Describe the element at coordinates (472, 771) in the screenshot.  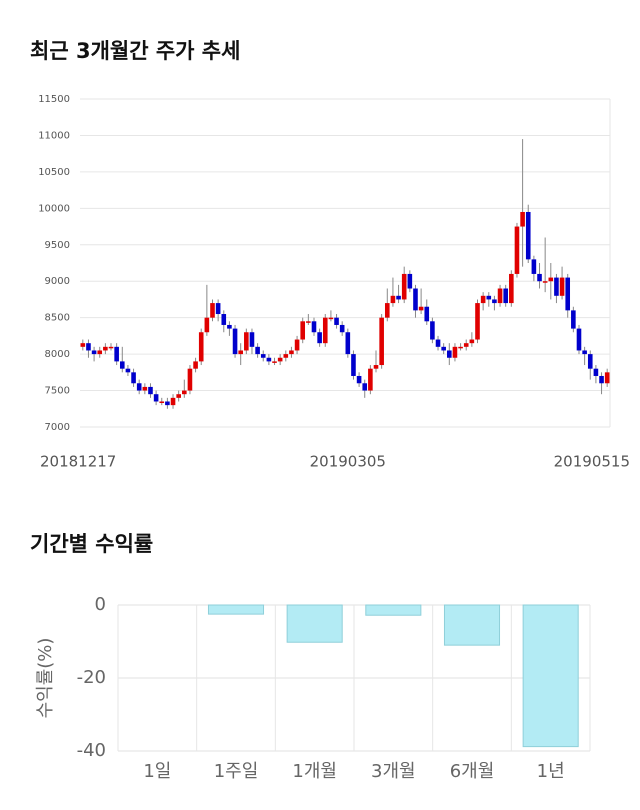
I see `x-tick-label: 6개월` at that location.